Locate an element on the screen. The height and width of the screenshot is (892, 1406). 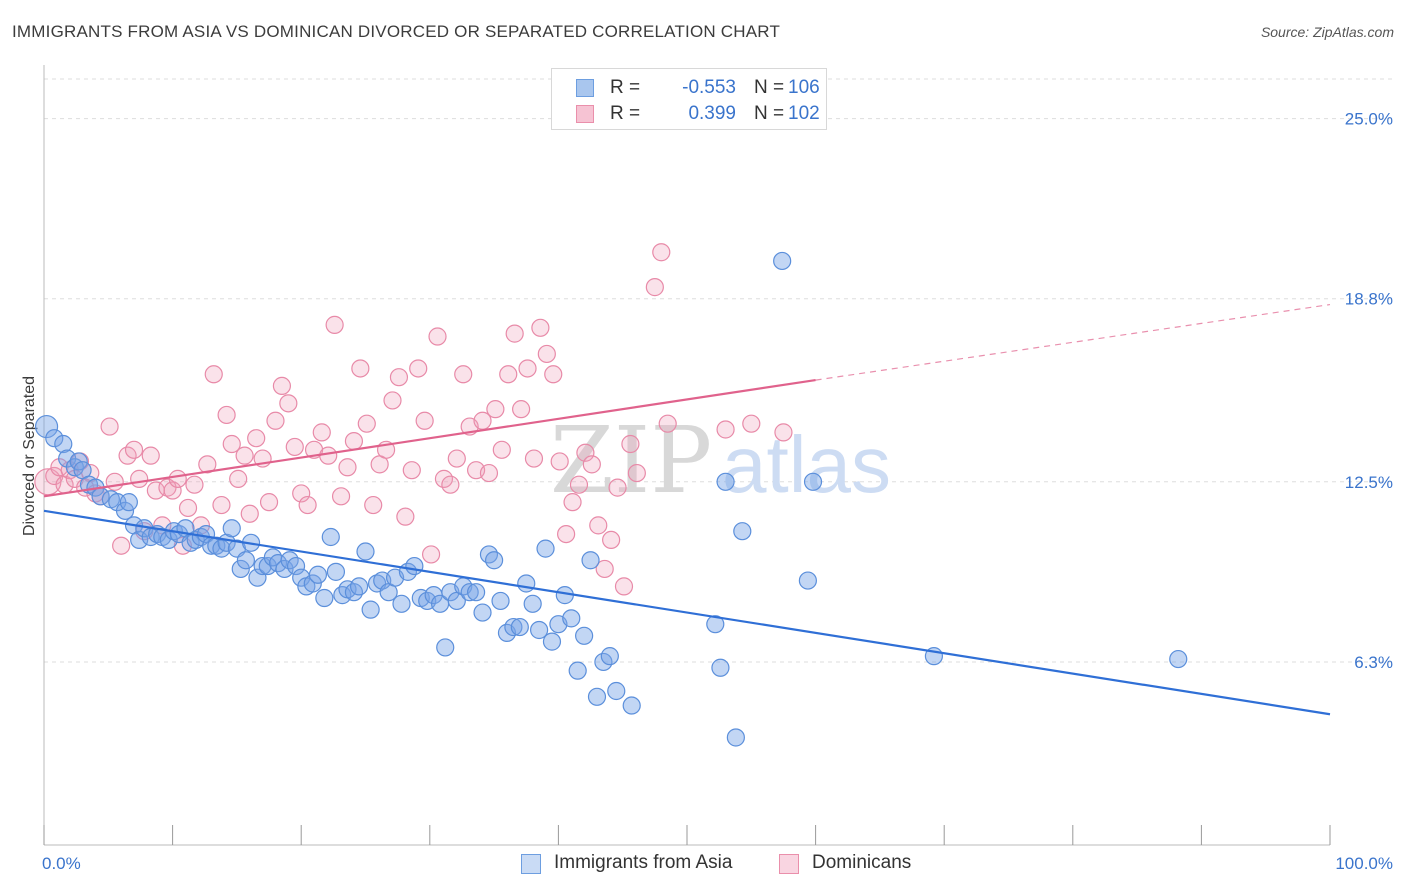
asia-legend-swatch is located at coordinates (531, 864).